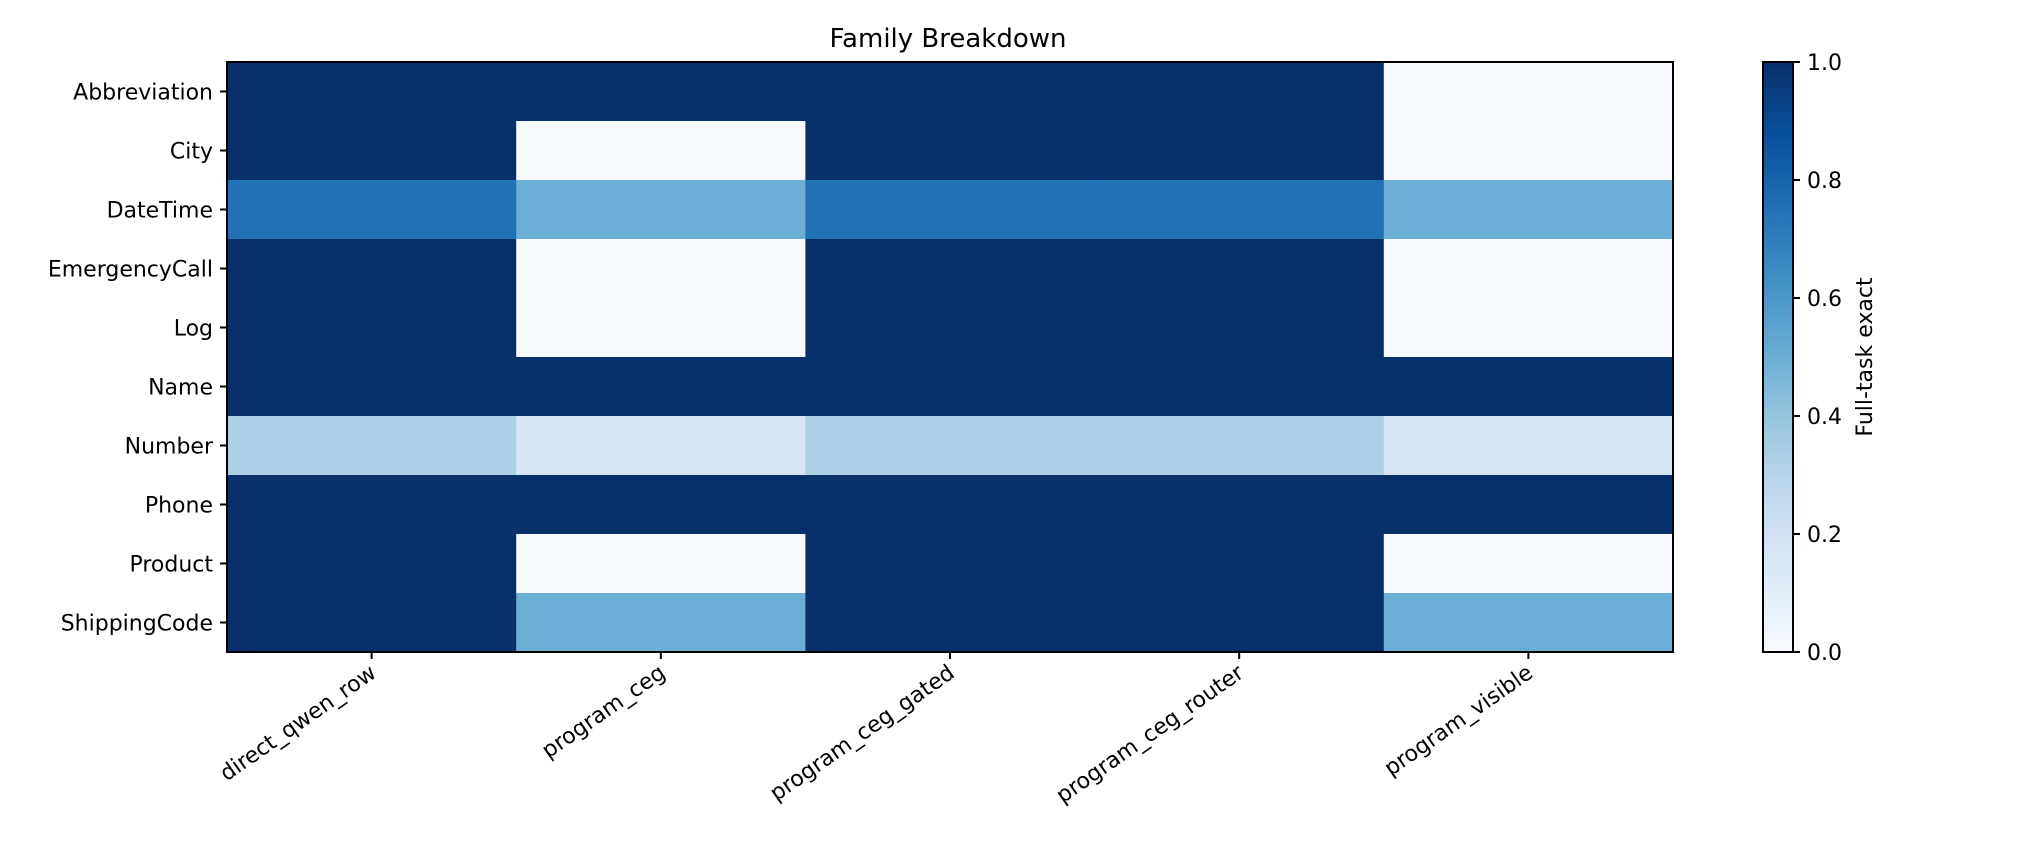  What do you see at coordinates (1824, 535) in the screenshot?
I see `colorbar-tick-label: 0.2` at bounding box center [1824, 535].